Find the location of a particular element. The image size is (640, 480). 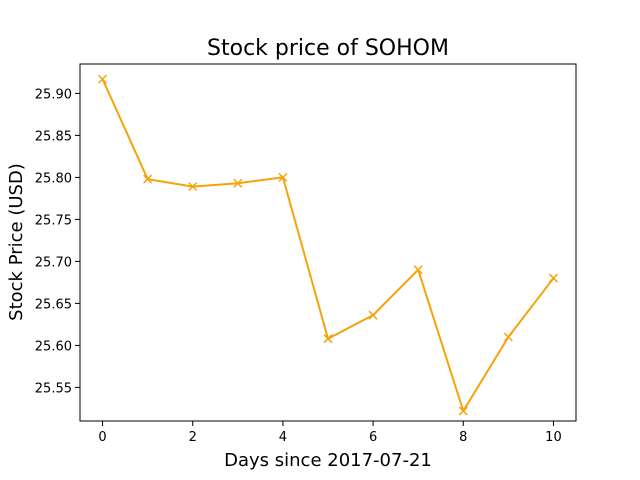

x-tick-label: 4 is located at coordinates (283, 437).